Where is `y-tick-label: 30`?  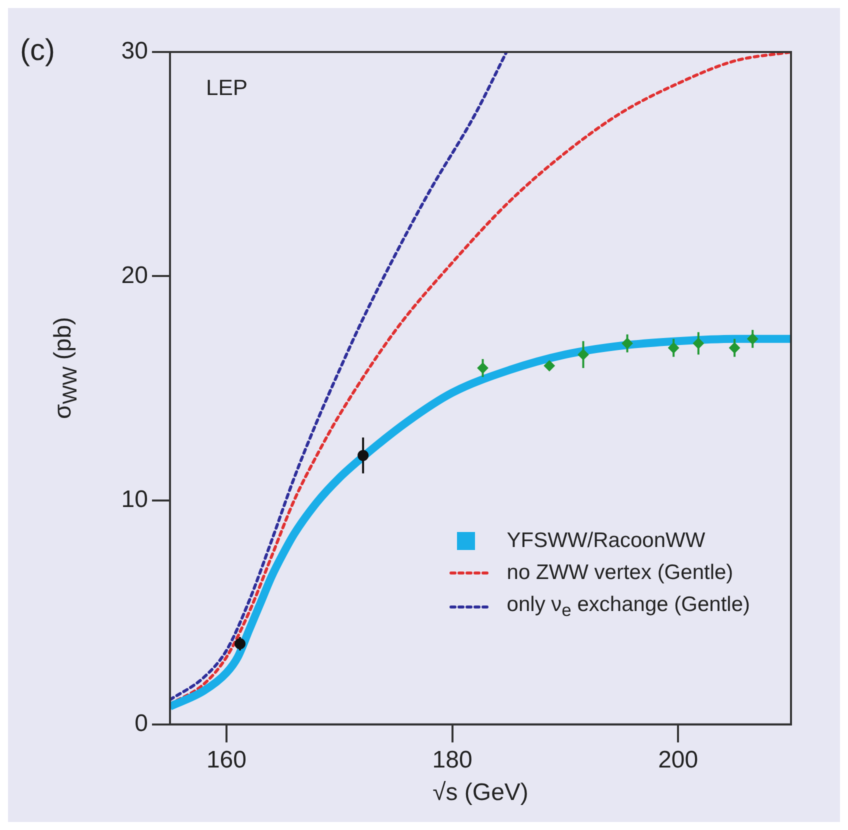 y-tick-label: 30 is located at coordinates (134, 51).